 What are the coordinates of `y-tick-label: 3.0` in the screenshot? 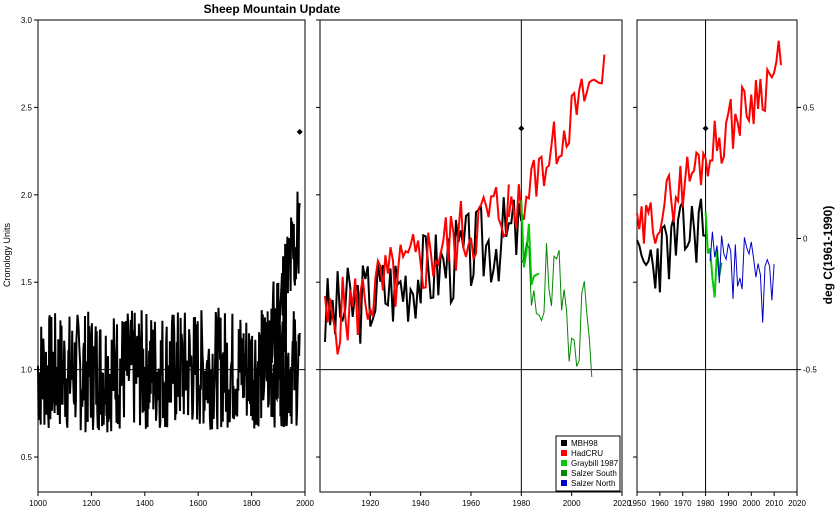 It's located at (27, 20).